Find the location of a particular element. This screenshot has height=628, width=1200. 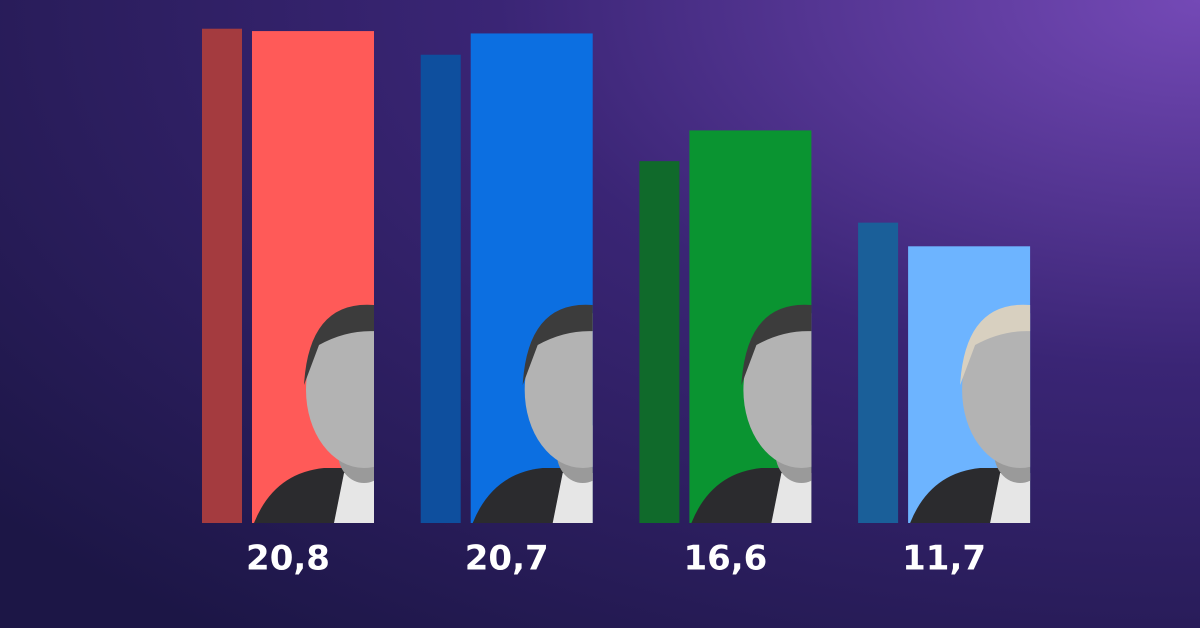

value-label: 16,6 is located at coordinates (725, 559).